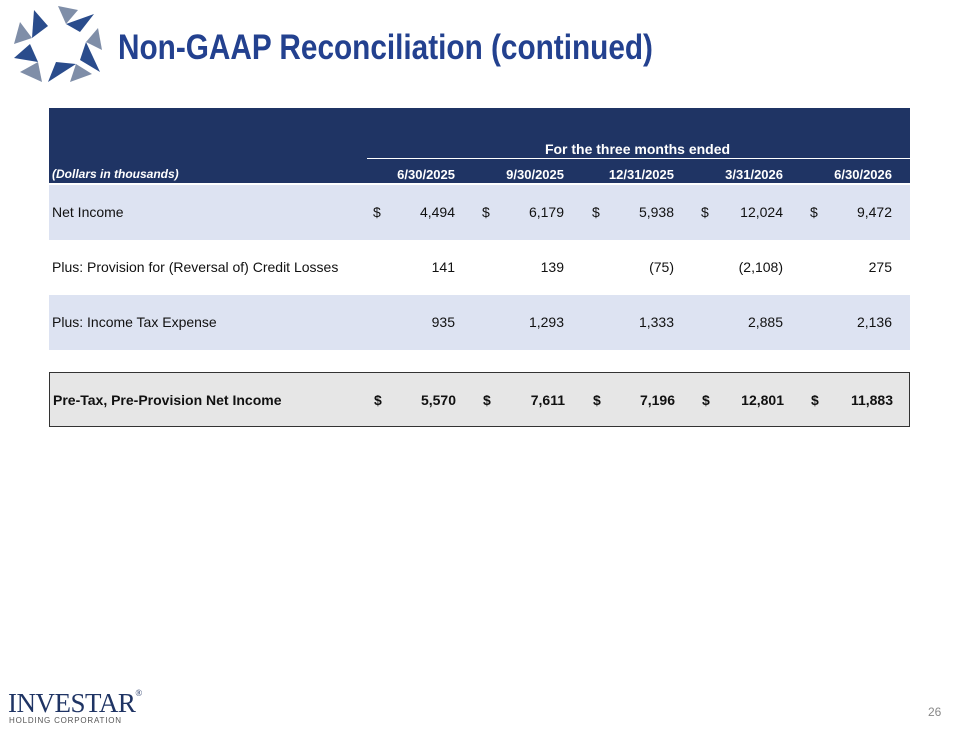  Describe the element at coordinates (65, 720) in the screenshot. I see `logo-subtitle: HOLDING CORPORATION` at that location.